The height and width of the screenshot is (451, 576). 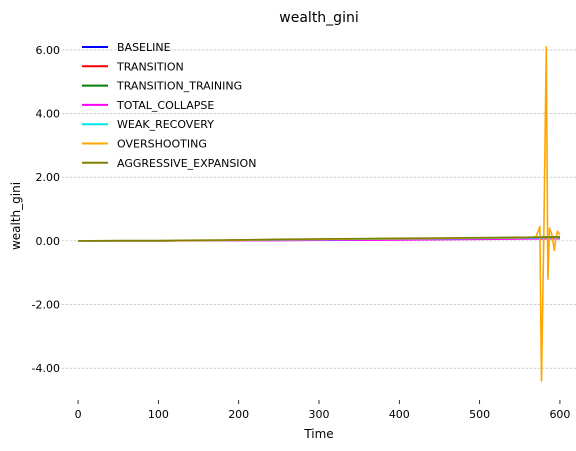 What do you see at coordinates (46, 368) in the screenshot?
I see `y-tick-label: -4.00` at bounding box center [46, 368].